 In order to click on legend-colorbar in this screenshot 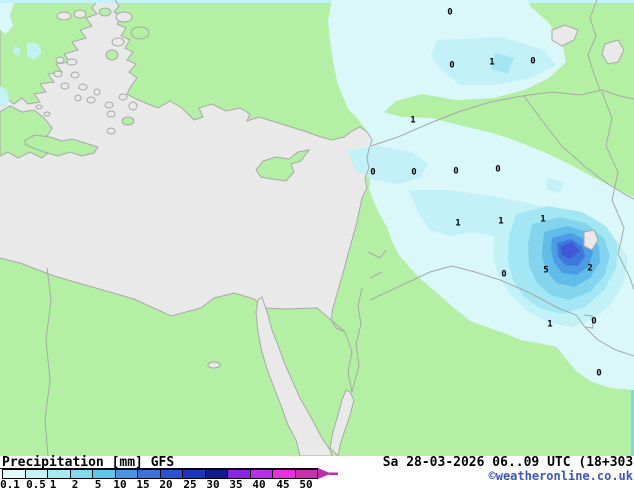, I will do `click(160, 474)`.